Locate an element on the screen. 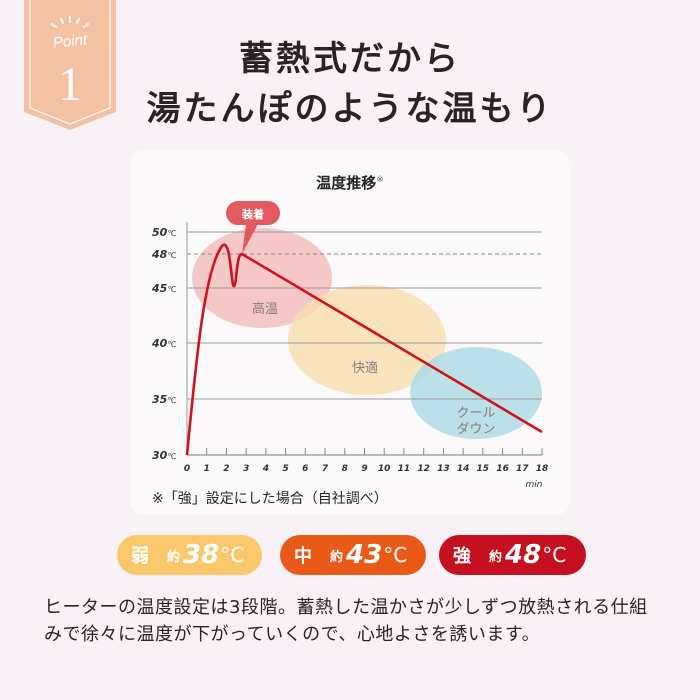  chart-title: 温度推移※ is located at coordinates (350, 183).